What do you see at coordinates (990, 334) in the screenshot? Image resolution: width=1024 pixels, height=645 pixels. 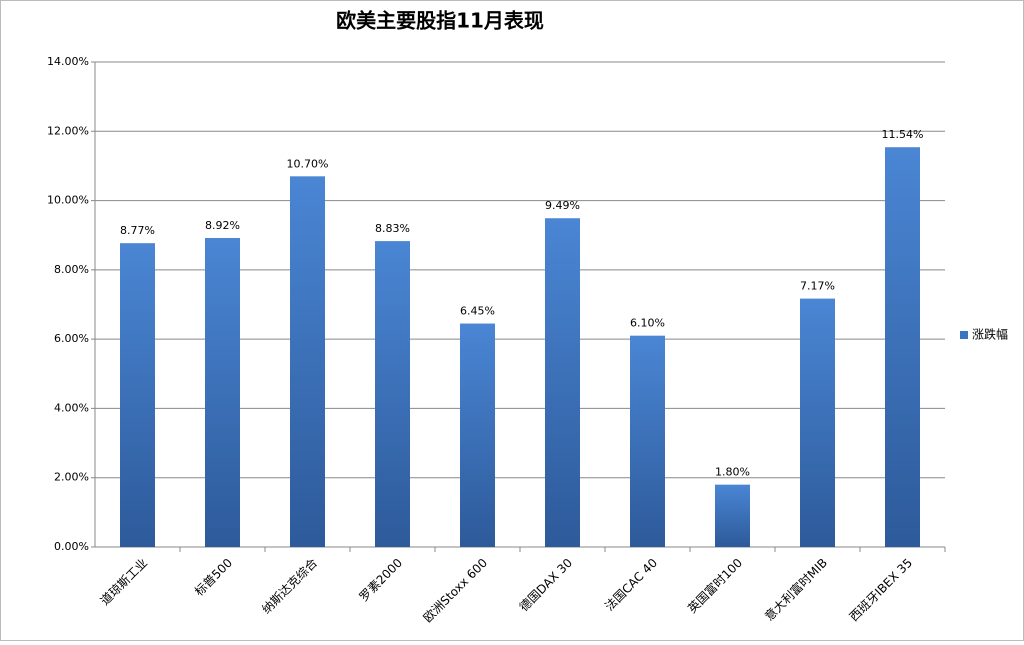 I see `legend-label: 涨跌幅` at bounding box center [990, 334].